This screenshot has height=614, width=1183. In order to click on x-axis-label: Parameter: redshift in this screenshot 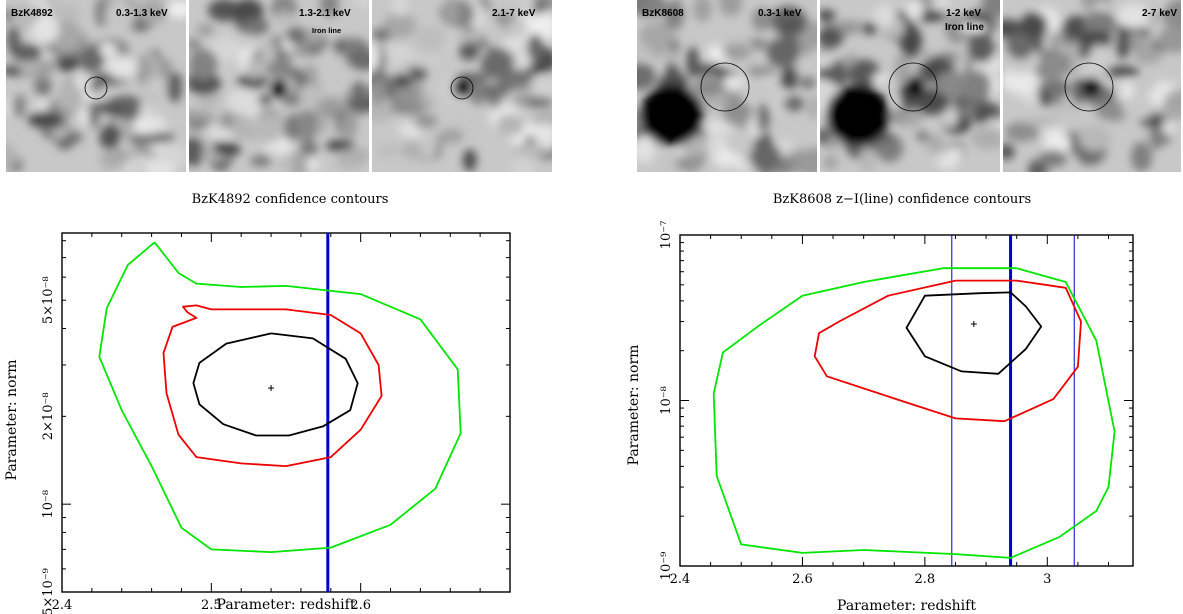, I will do `click(906, 606)`.